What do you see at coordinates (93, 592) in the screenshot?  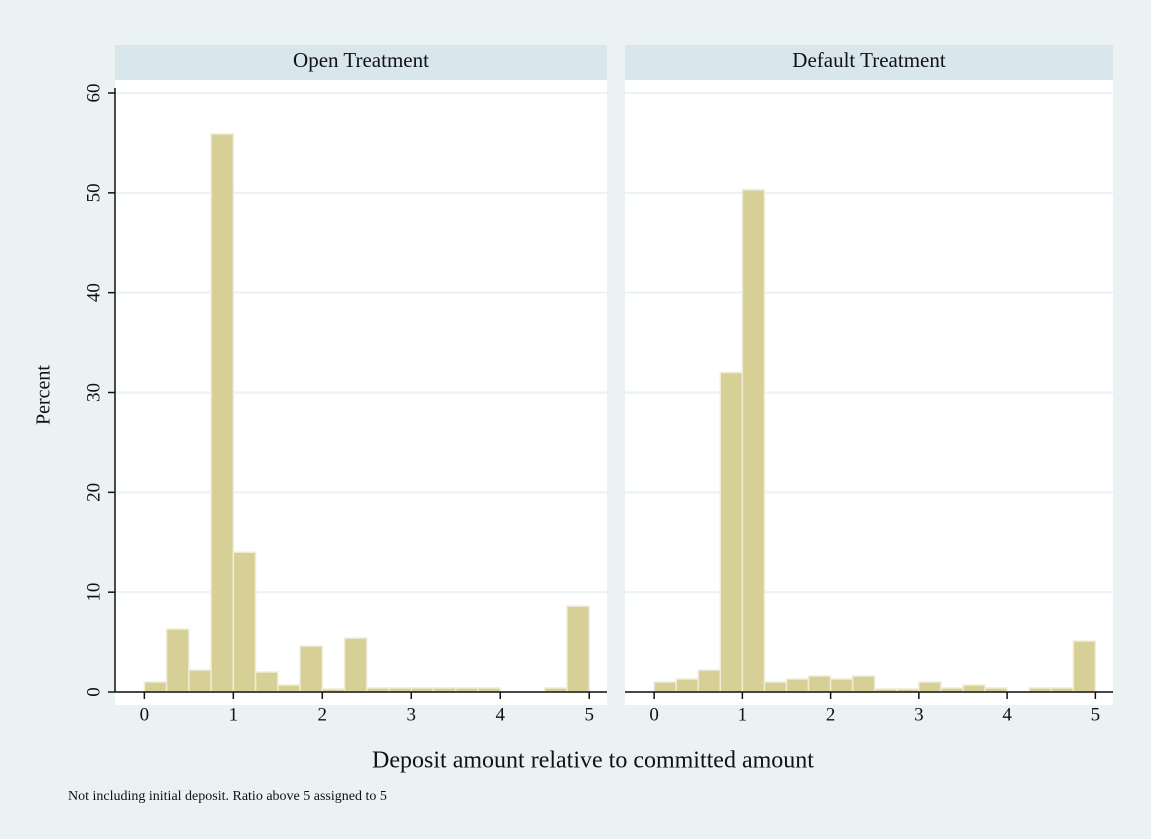 I see `y-tick-label: 10` at bounding box center [93, 592].